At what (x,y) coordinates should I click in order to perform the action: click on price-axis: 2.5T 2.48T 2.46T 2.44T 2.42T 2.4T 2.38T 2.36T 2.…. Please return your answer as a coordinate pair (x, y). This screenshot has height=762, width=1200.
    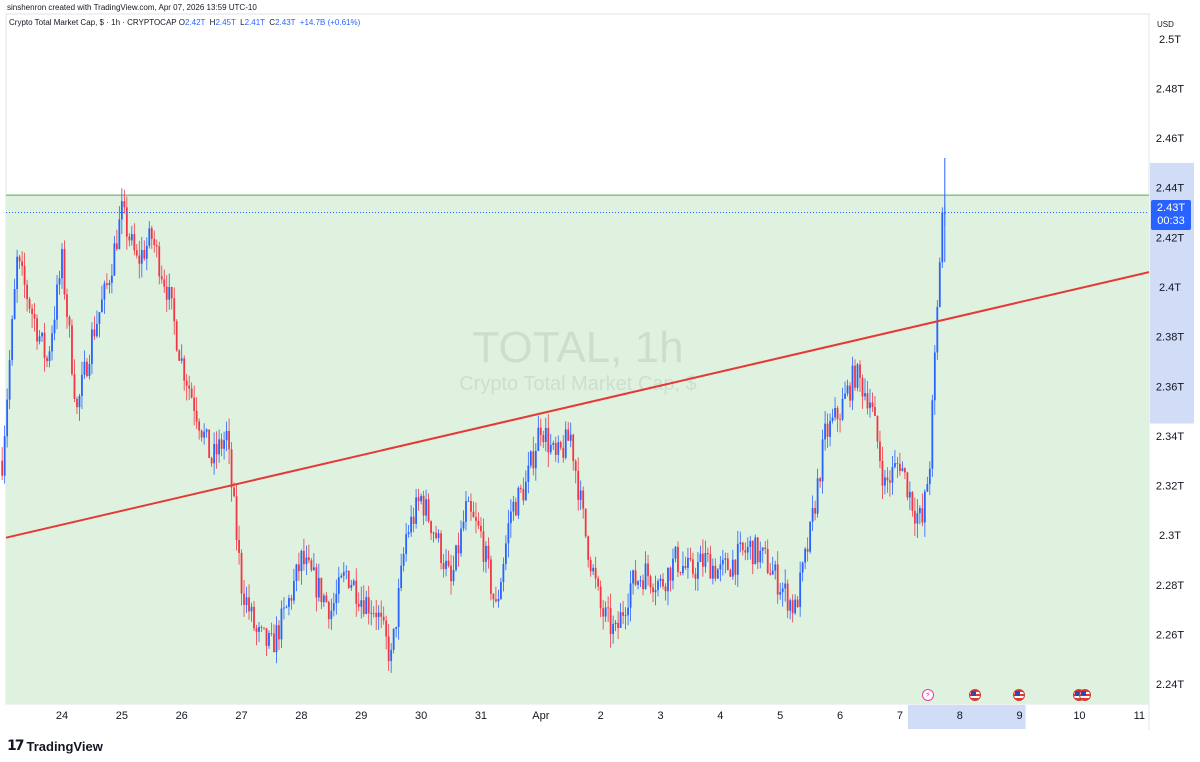
    Looking at the image, I should click on (1170, 362).